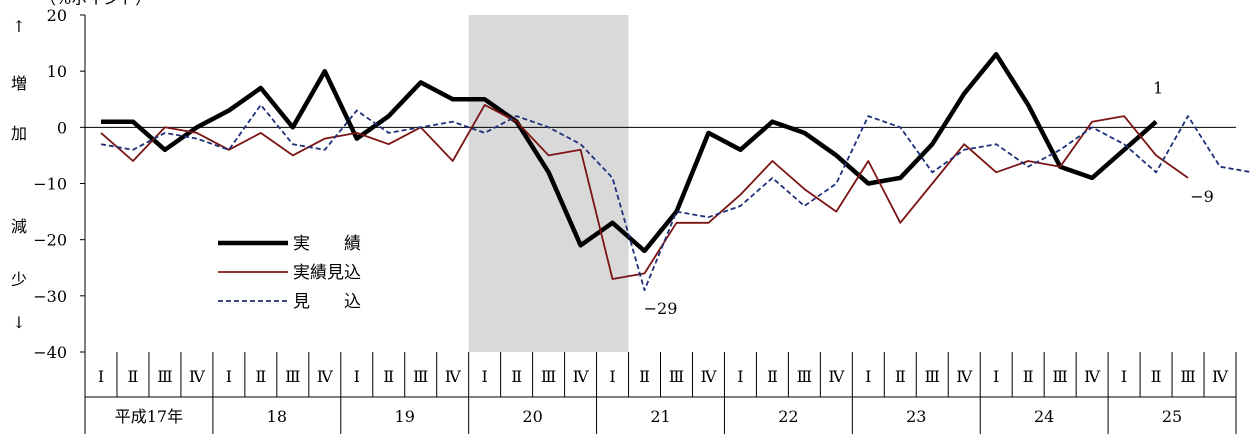 This screenshot has height=434, width=1254. I want to click on data-annotation: 1, so click(1158, 88).